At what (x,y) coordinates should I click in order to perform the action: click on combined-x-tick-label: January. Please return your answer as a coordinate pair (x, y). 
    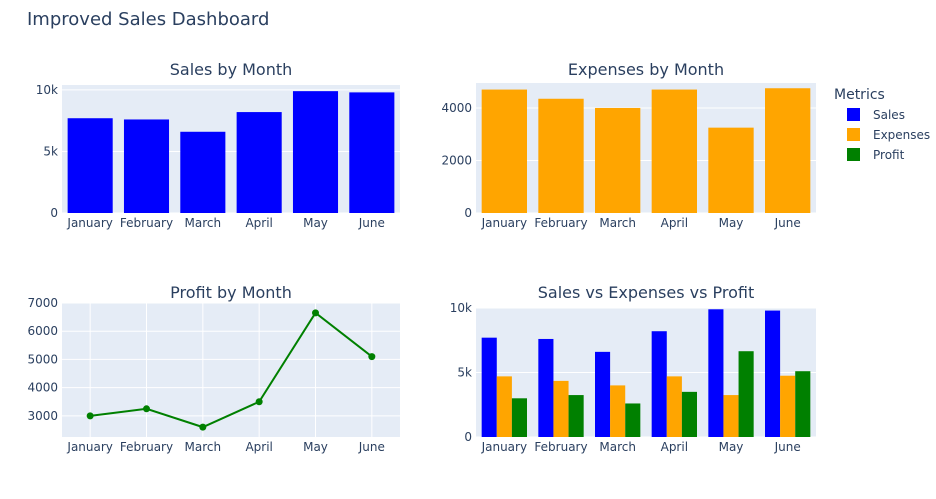
    Looking at the image, I should click on (504, 447).